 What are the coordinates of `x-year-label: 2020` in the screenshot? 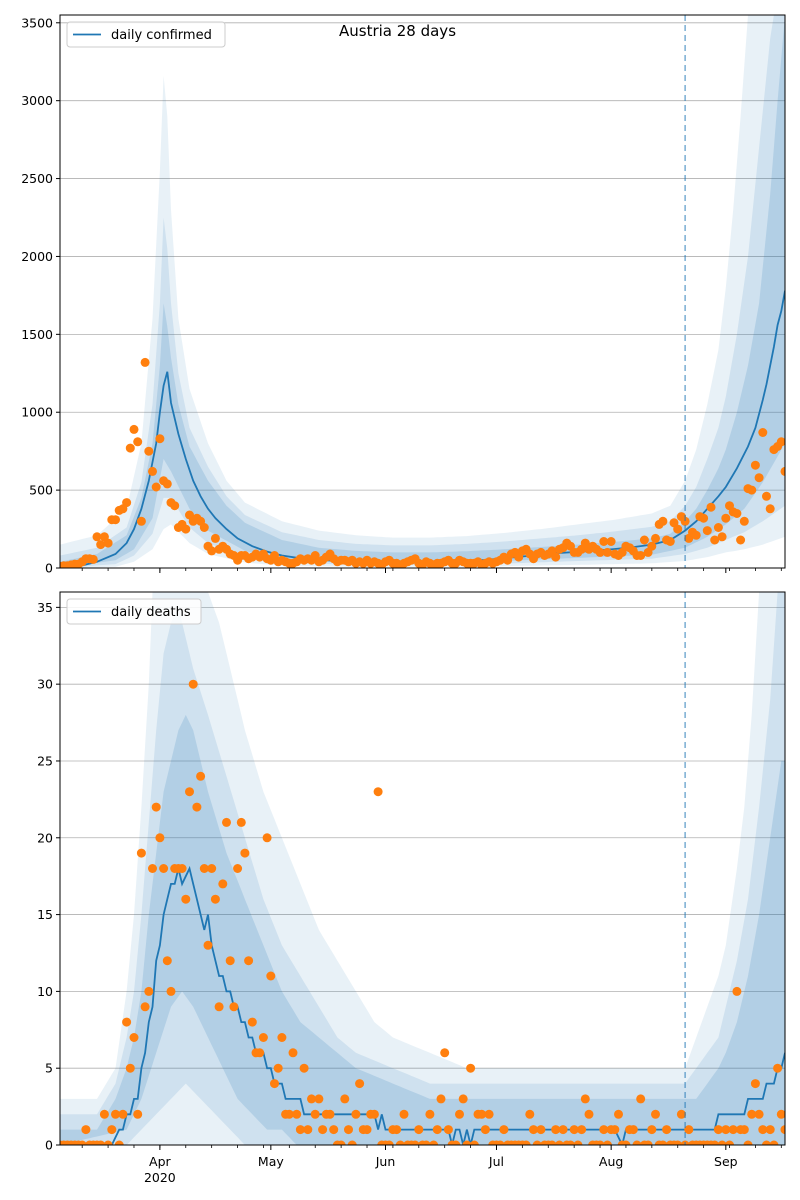 It's located at (160, 1177).